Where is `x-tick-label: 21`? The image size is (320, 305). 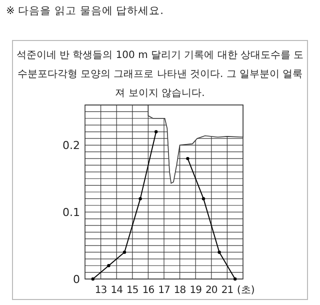 x-tick-label: 21 is located at coordinates (227, 290).